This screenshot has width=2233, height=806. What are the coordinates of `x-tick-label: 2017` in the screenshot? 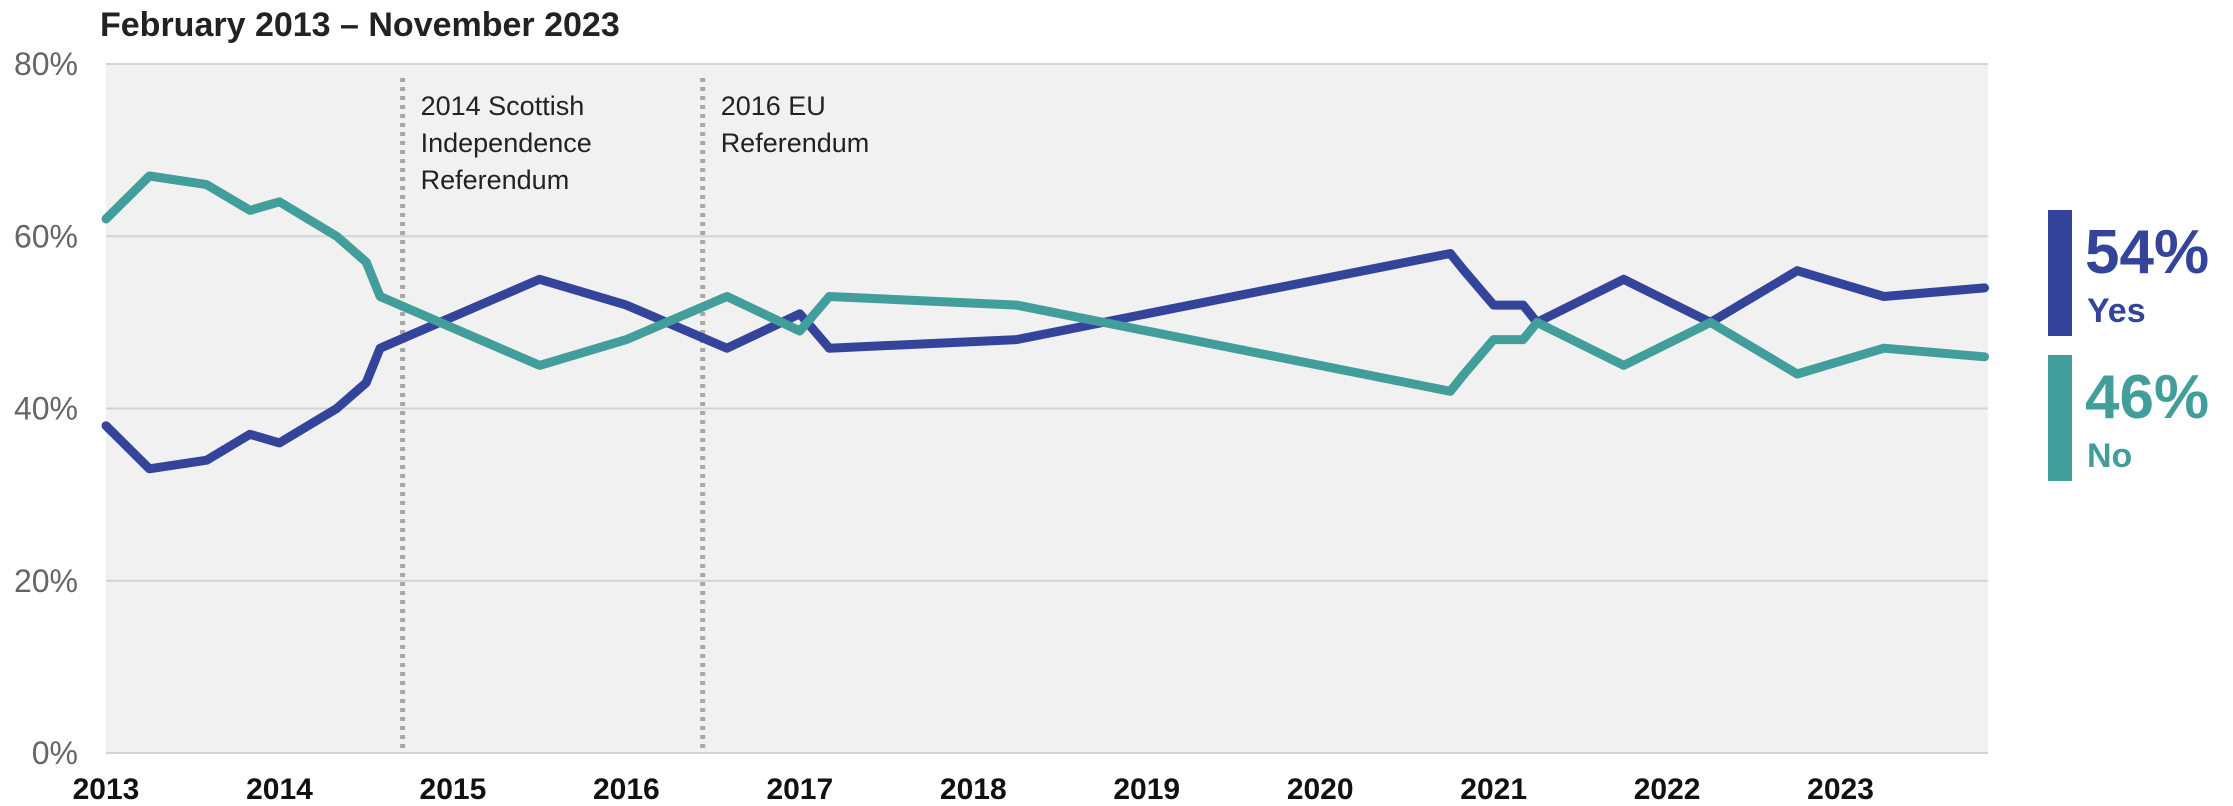 It's located at (799, 789).